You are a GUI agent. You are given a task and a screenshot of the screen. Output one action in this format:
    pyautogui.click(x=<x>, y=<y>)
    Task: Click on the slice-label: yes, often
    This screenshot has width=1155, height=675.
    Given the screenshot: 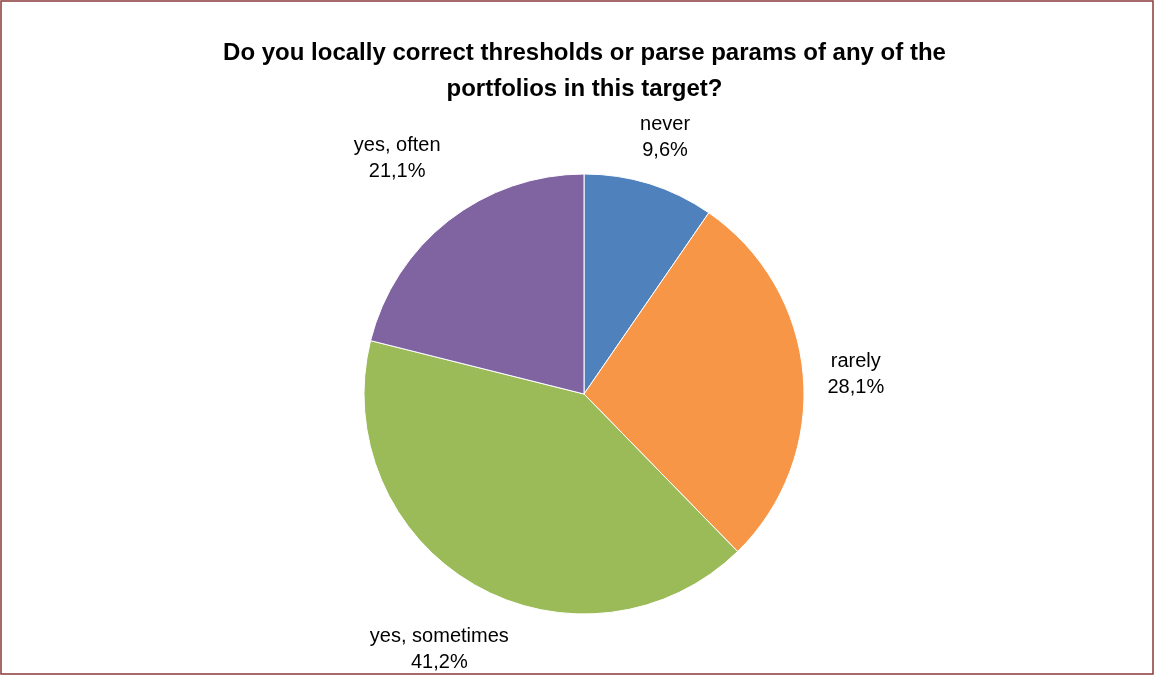 What is the action you would take?
    pyautogui.click(x=397, y=143)
    